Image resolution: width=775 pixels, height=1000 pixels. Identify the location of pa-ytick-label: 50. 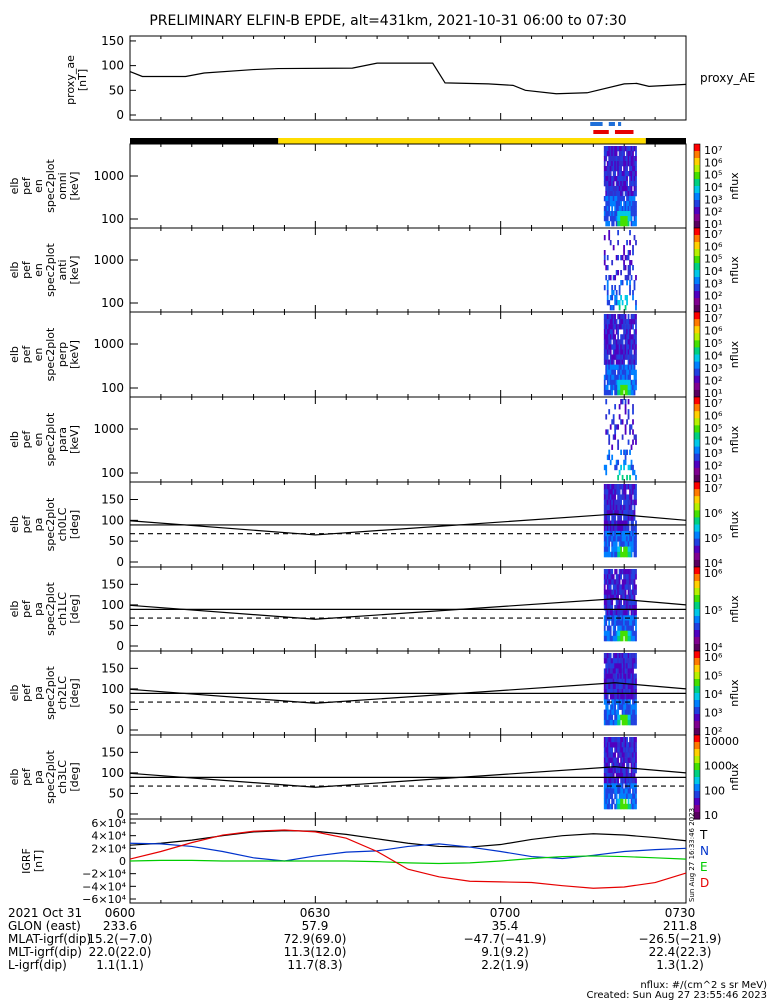
(116, 709).